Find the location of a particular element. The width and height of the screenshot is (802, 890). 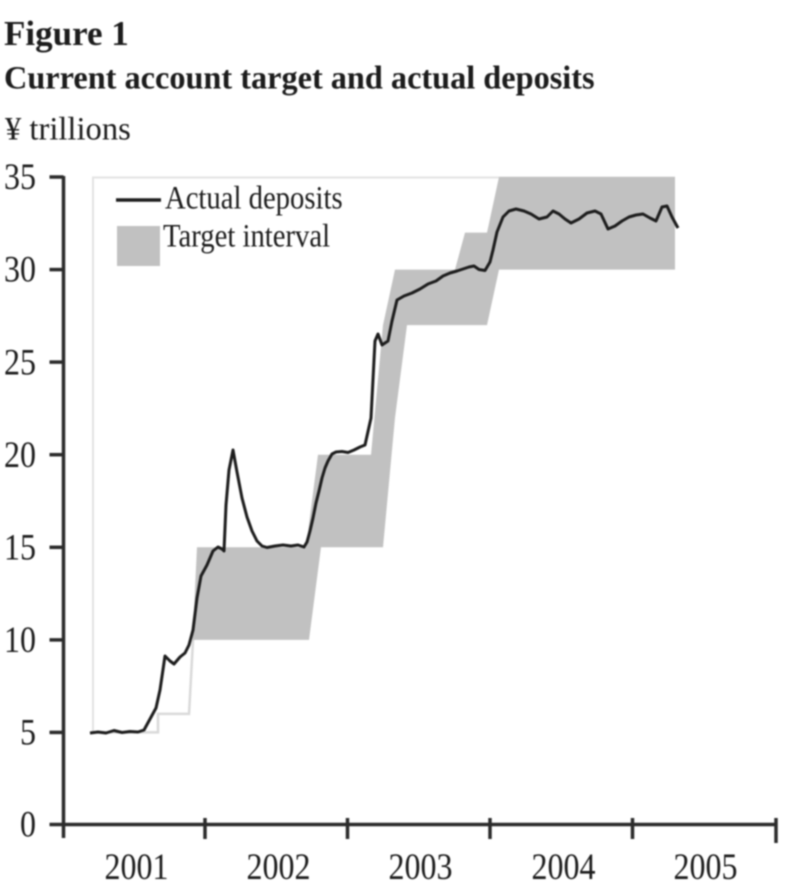

svg-text: 30 is located at coordinates (20, 270).